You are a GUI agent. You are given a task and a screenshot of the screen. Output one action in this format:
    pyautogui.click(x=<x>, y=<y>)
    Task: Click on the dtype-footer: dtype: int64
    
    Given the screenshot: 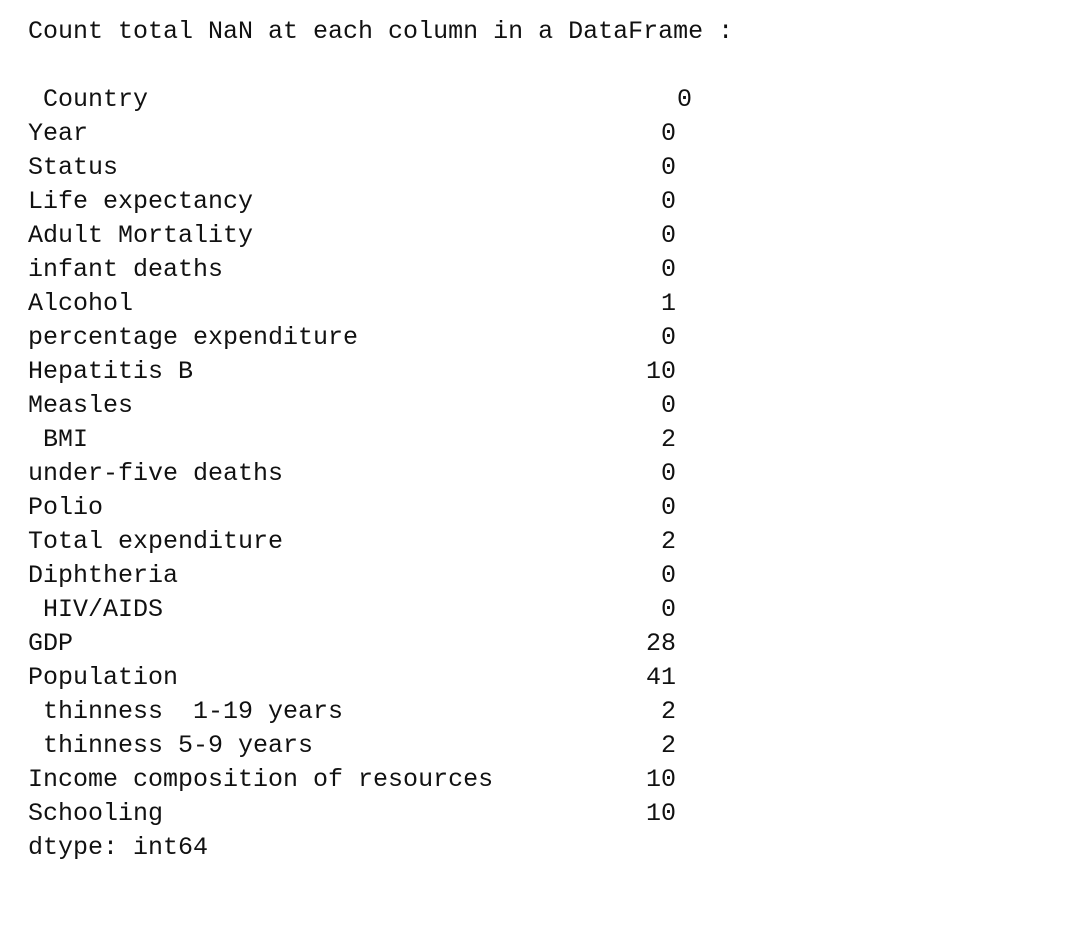 What is the action you would take?
    pyautogui.click(x=118, y=847)
    